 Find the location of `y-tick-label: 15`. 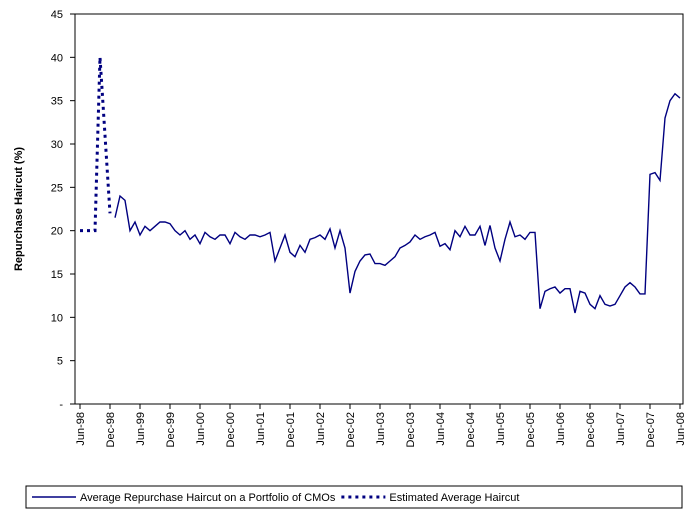

y-tick-label: 15 is located at coordinates (57, 275).